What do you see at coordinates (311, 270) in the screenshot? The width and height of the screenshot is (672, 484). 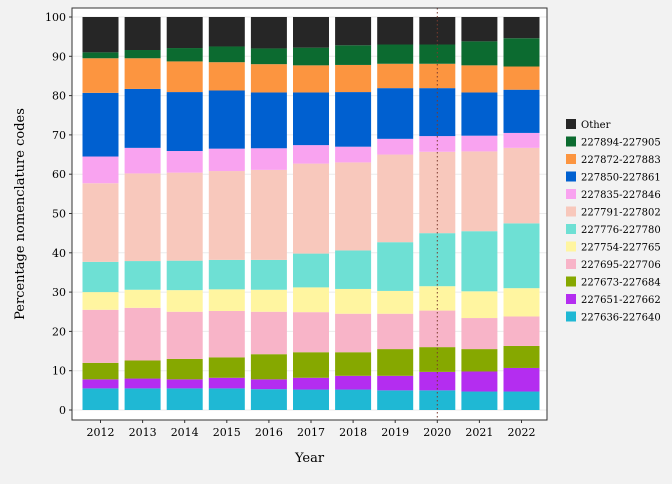 I see `bar-segment-227776-227780-2017` at bounding box center [311, 270].